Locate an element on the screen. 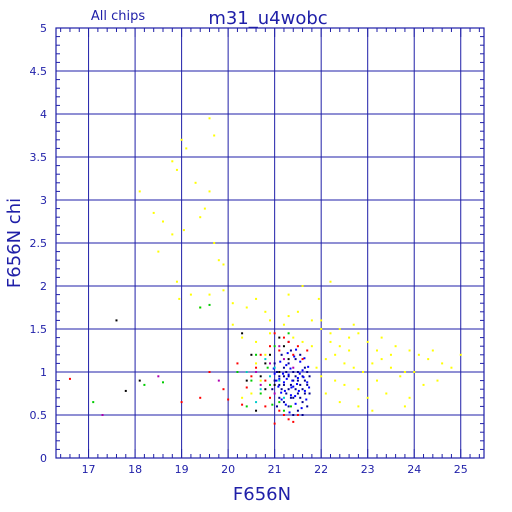  y-tick-label: 0 is located at coordinates (43, 458).